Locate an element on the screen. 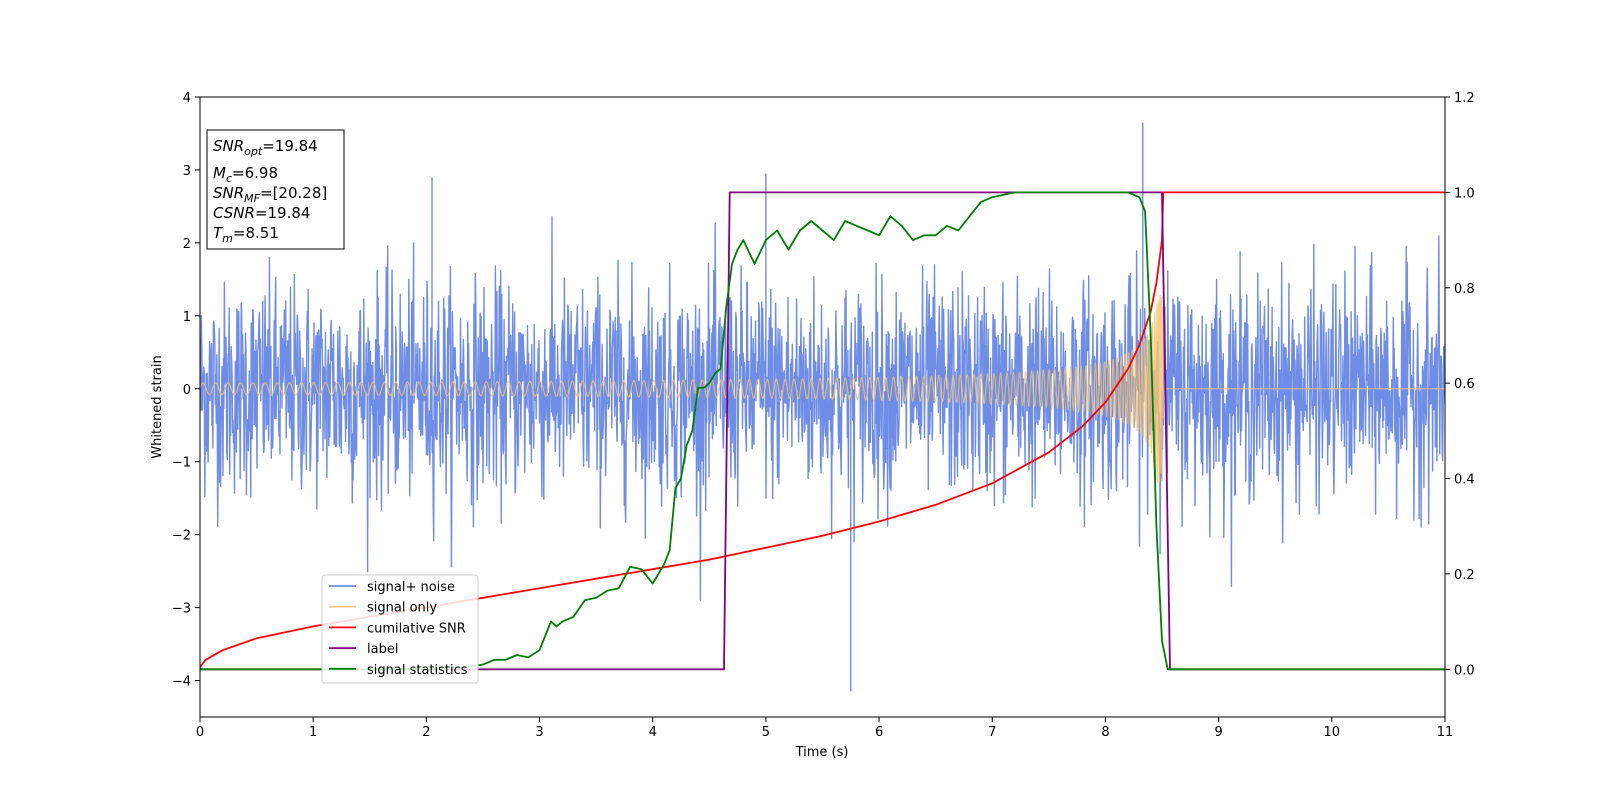 Image resolution: width=1600 pixels, height=800 pixels. x-tick-label: 1 is located at coordinates (313, 732).